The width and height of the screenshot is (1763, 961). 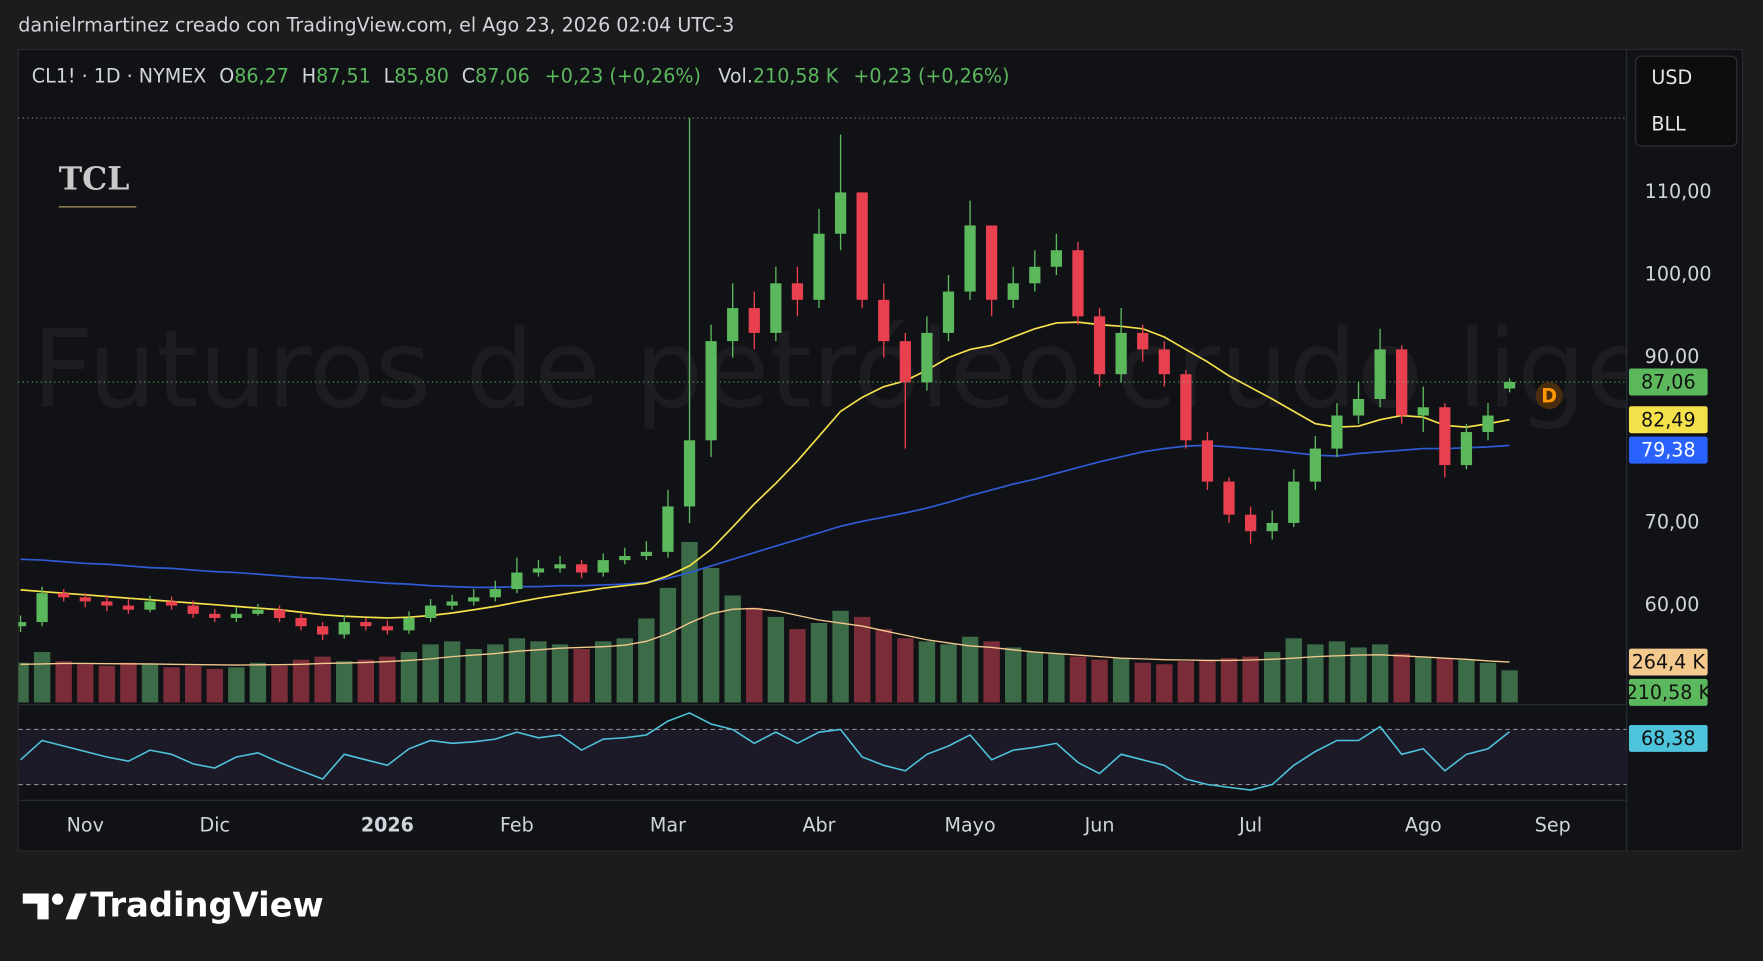 What do you see at coordinates (387, 825) in the screenshot?
I see `x-tick-label: 2026` at bounding box center [387, 825].